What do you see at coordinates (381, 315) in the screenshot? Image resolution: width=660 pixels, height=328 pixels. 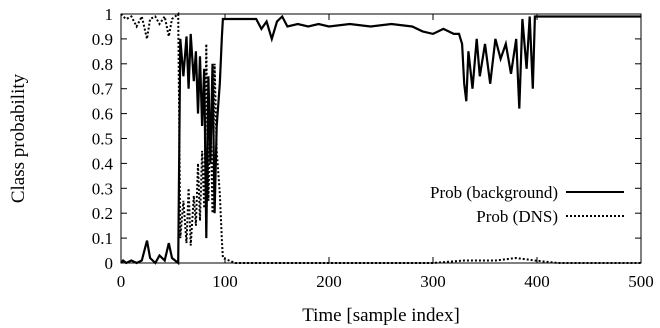 I see `x-axis-title: Time [sample index]` at bounding box center [381, 315].